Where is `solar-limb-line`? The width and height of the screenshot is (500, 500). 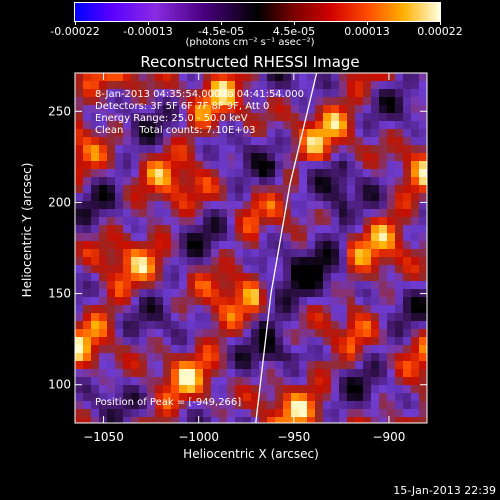 solar-limb-line is located at coordinates (286, 248).